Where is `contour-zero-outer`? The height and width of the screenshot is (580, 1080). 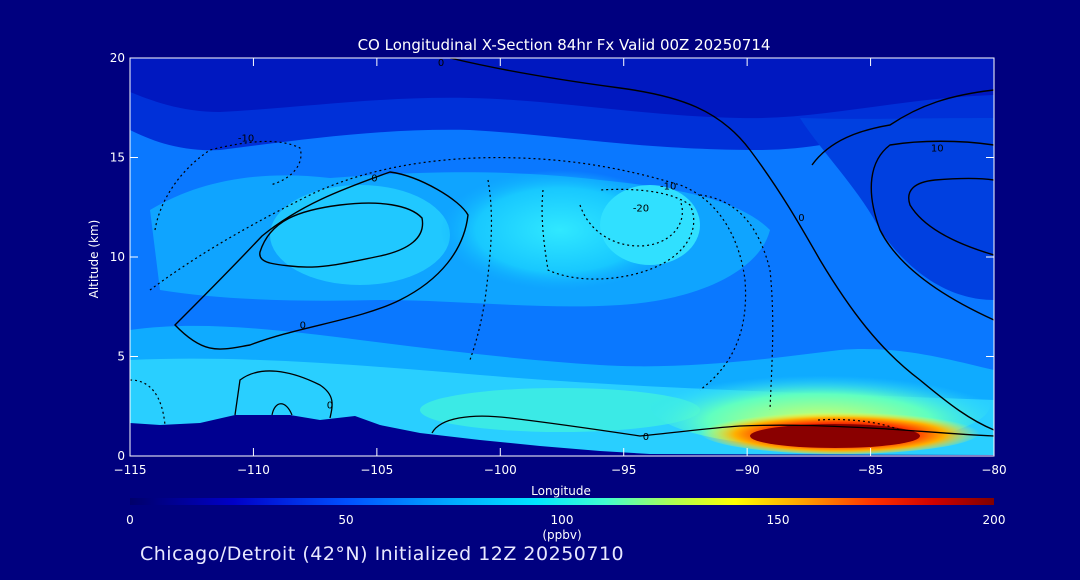
contour-zero-outer is located at coordinates (321, 260).